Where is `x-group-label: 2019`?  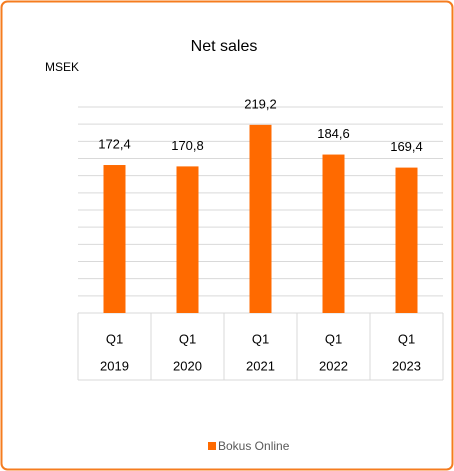 x-group-label: 2019 is located at coordinates (114, 365).